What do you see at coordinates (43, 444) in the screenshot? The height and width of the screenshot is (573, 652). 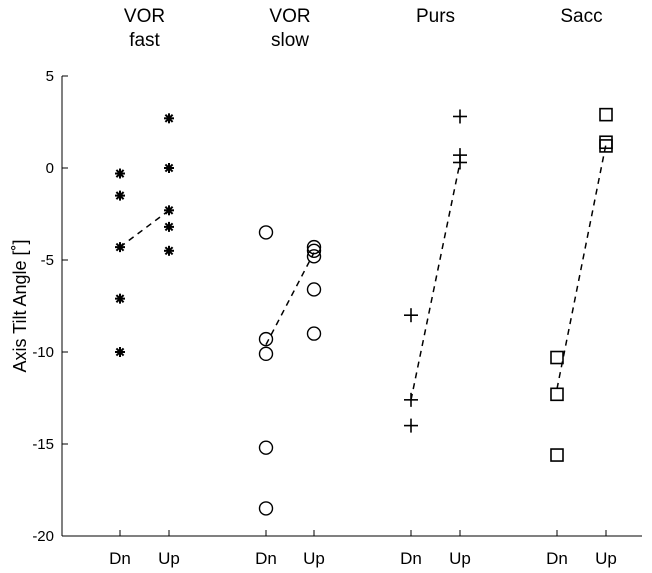 I see `y-tick-label: -15` at bounding box center [43, 444].